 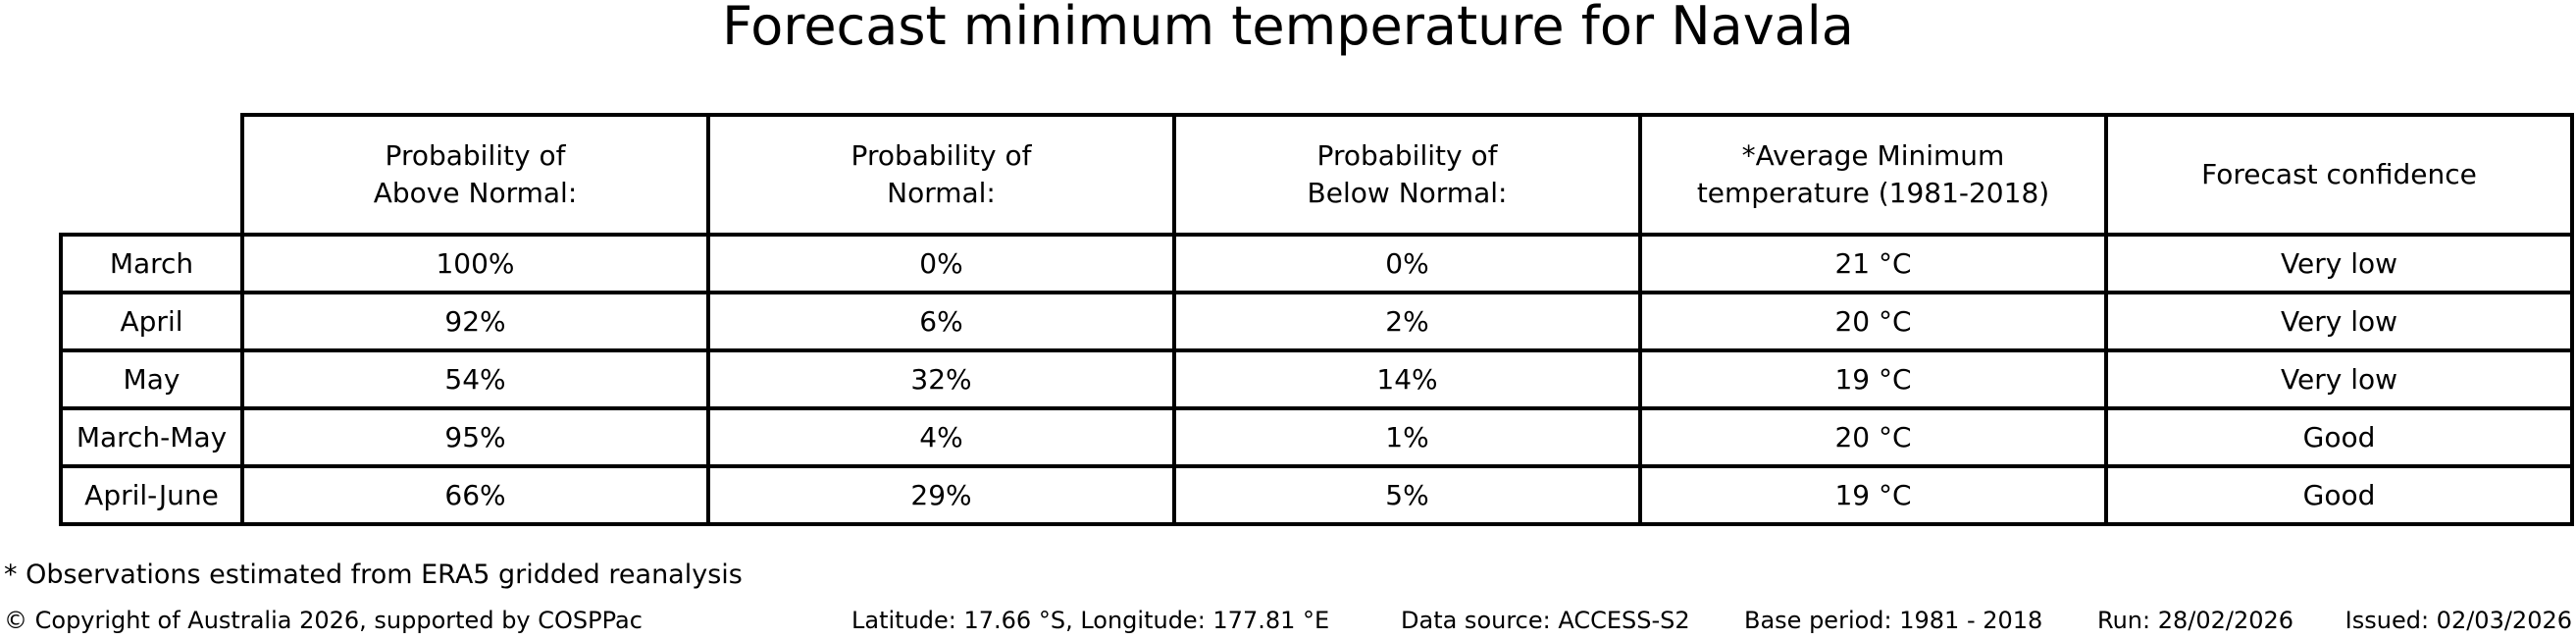 I want to click on row-label: April, so click(x=151, y=321).